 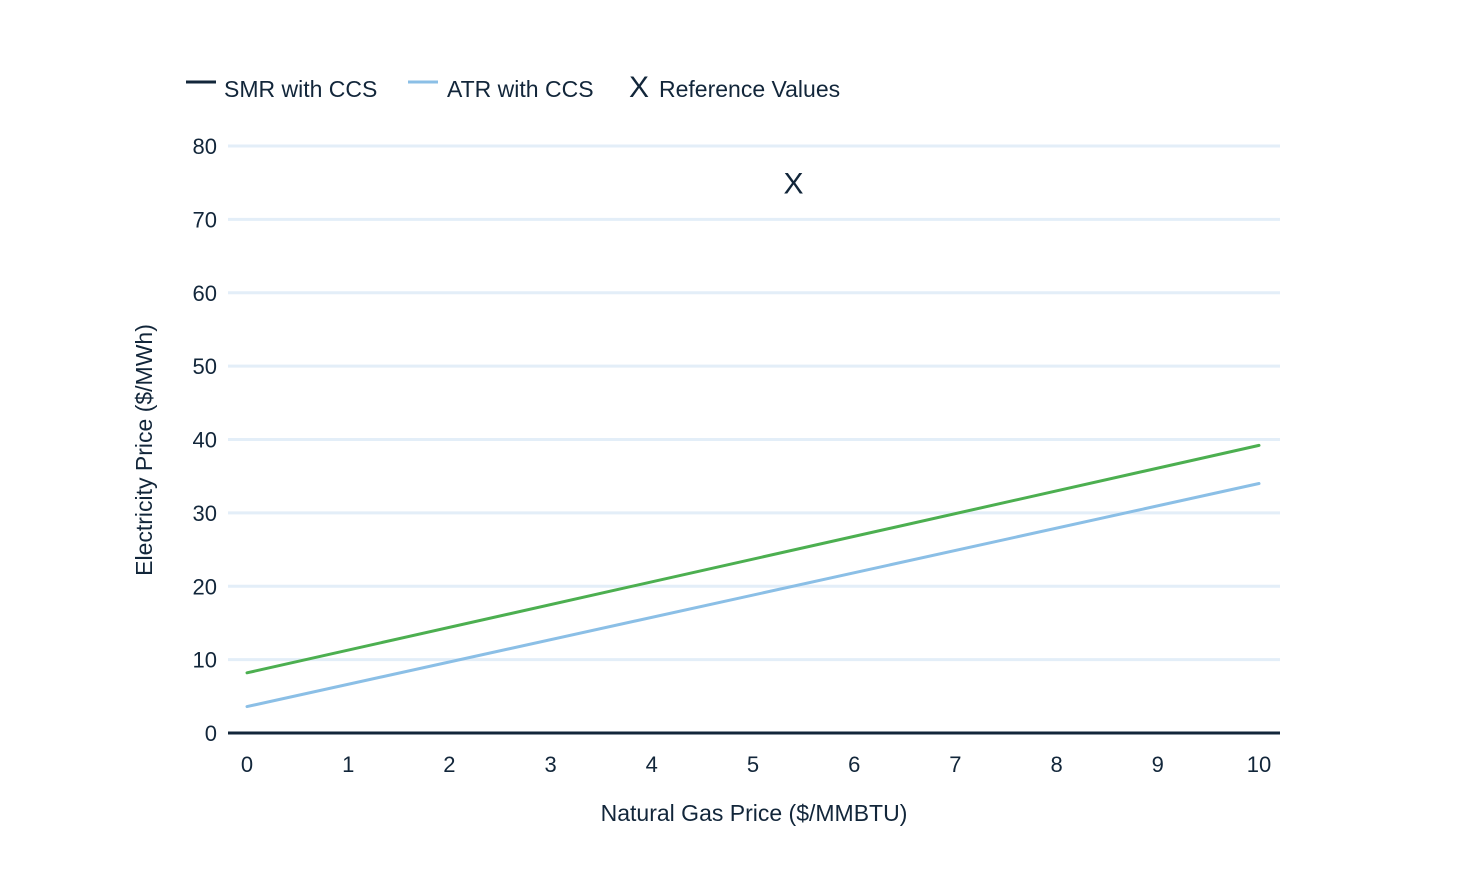 I want to click on x-tick-label-7: 7, so click(x=955, y=764).